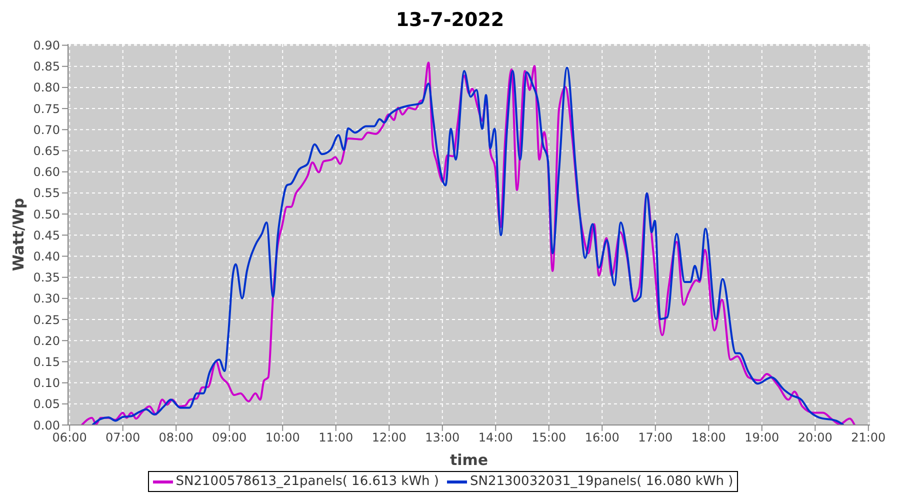 The width and height of the screenshot is (900, 500). Describe the element at coordinates (601, 481) in the screenshot. I see `legend-label: SN2130032031_19panels( 16.080 kWh )` at that location.